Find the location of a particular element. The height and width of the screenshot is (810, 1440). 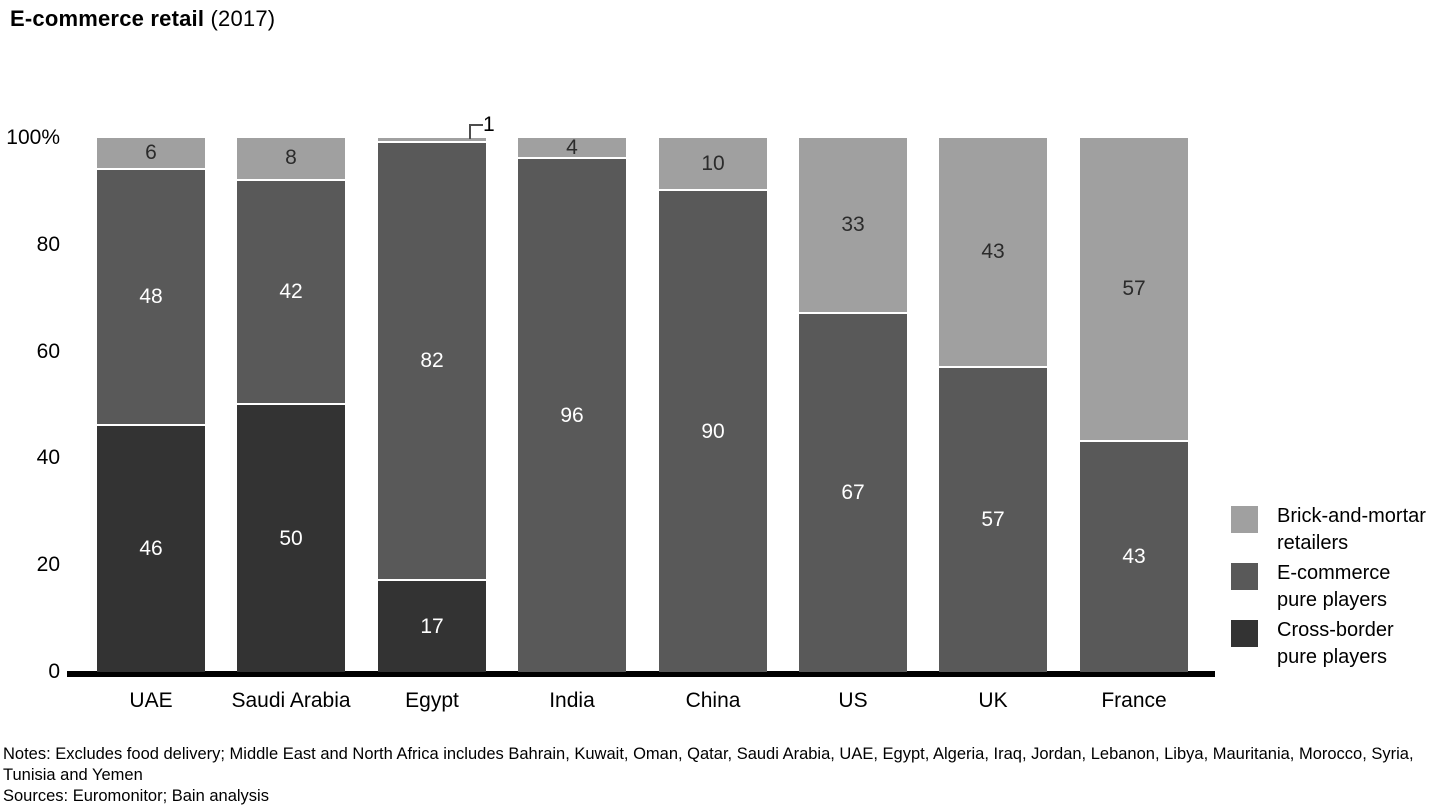

x-axis-category-label: Saudi Arabia is located at coordinates (291, 700).